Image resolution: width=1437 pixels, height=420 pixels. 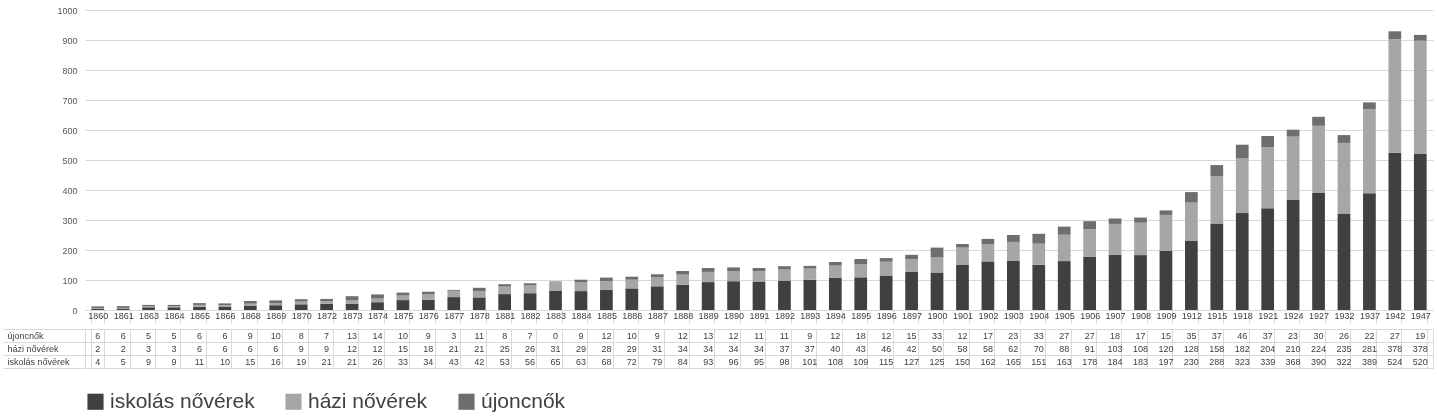 What do you see at coordinates (1293, 315) in the screenshot?
I see `x-tick-label: 1924` at bounding box center [1293, 315].